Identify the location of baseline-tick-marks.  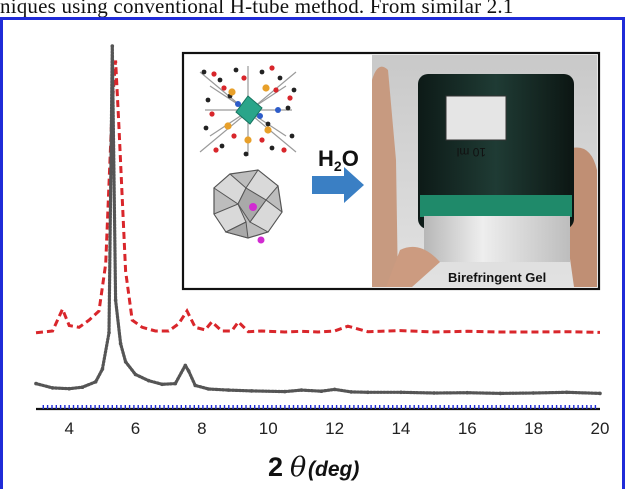
(319, 407).